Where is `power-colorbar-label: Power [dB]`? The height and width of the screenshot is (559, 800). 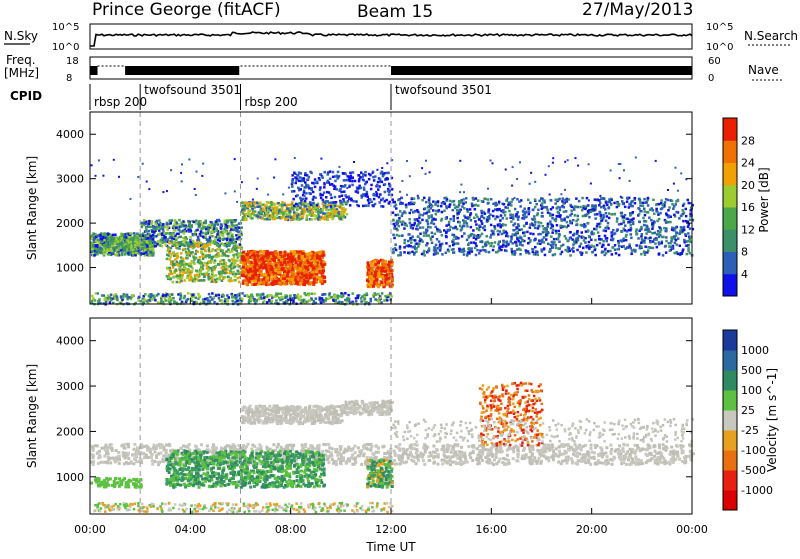
power-colorbar-label: Power [dB] is located at coordinates (764, 199).